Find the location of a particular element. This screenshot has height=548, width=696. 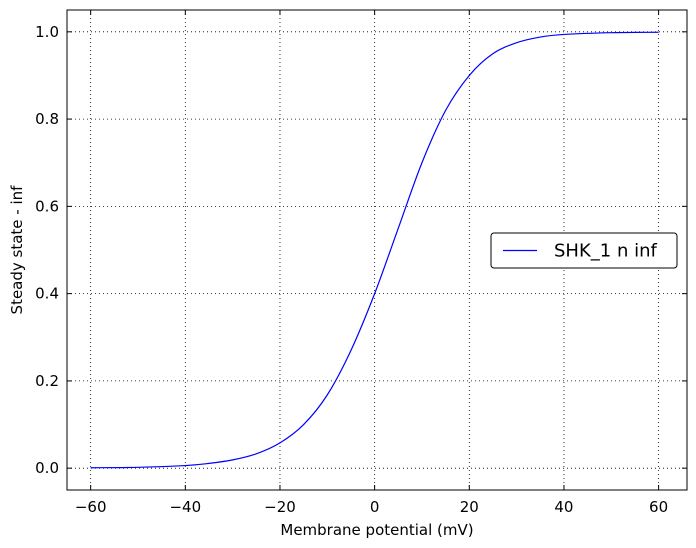

y-tick-label: 1.0 is located at coordinates (47, 32).